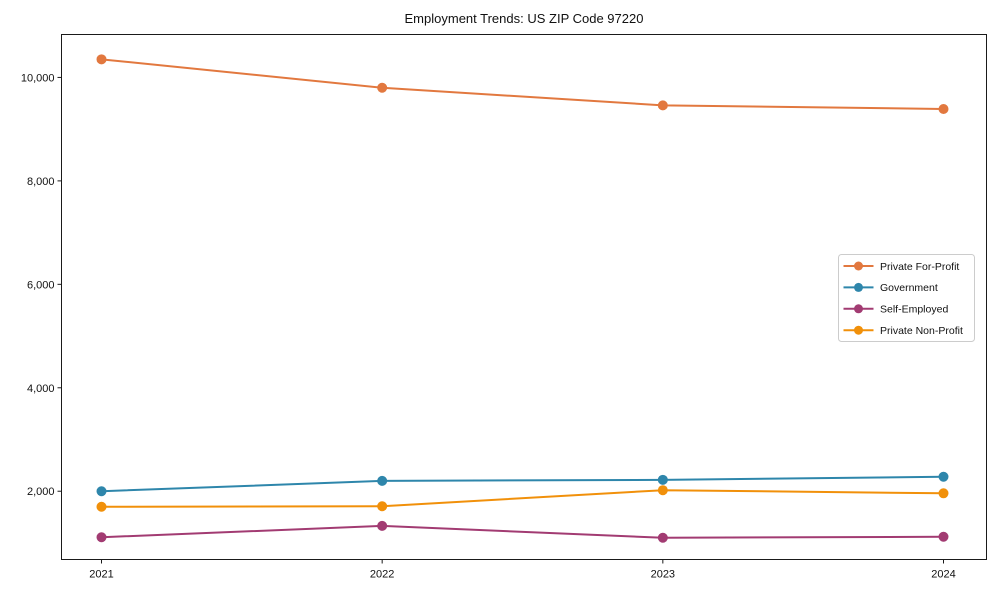 This screenshot has height=600, width=1000. What do you see at coordinates (522, 531) in the screenshot?
I see `series-line-self-employed` at bounding box center [522, 531].